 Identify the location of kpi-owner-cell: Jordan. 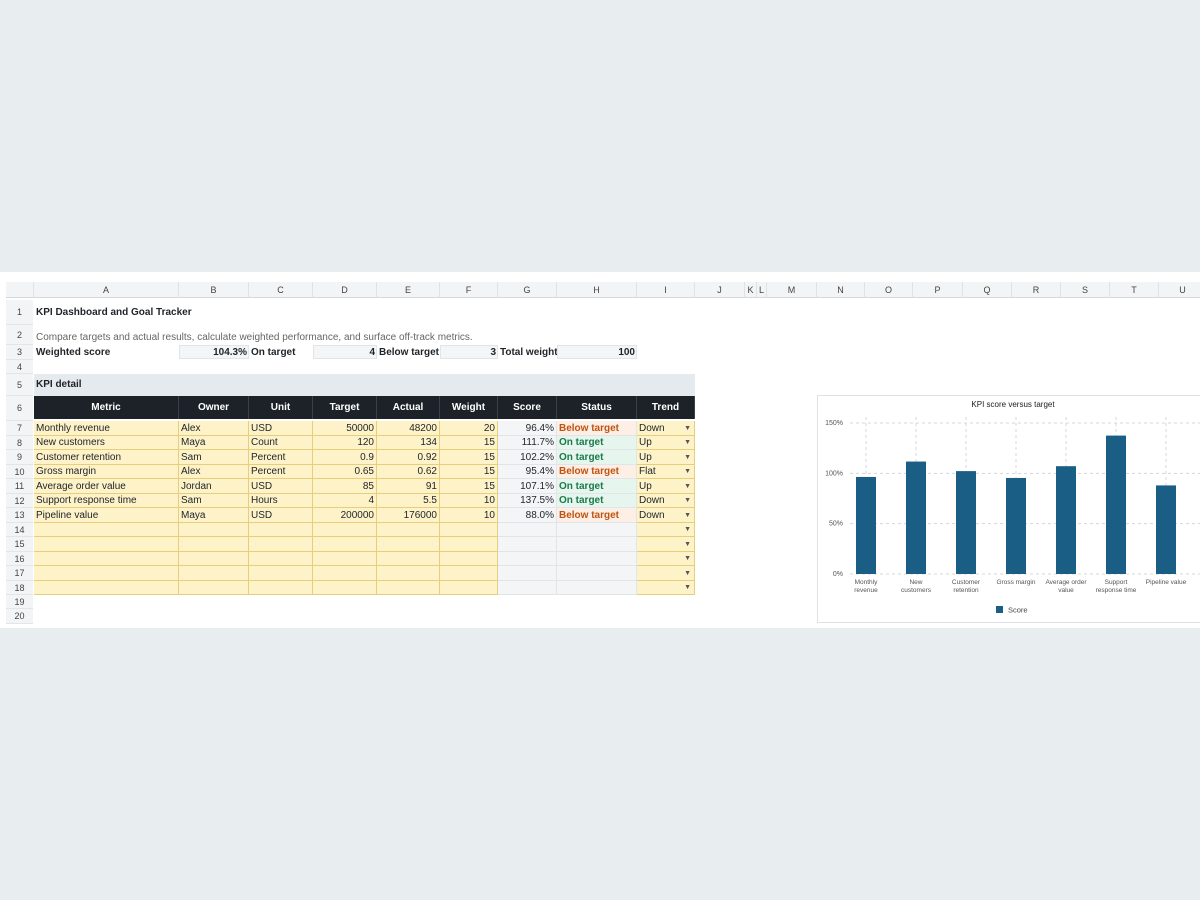
(214, 486).